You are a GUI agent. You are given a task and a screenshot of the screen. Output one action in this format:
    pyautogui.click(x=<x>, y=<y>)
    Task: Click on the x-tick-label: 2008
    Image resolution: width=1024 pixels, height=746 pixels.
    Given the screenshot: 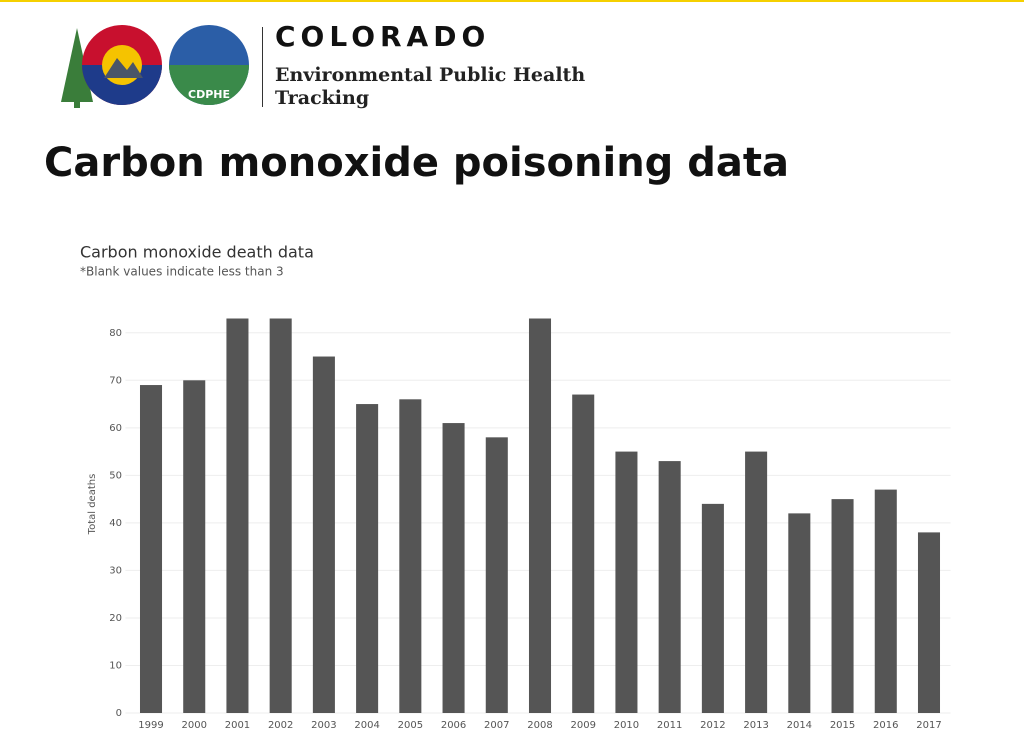 What is the action you would take?
    pyautogui.click(x=539, y=725)
    